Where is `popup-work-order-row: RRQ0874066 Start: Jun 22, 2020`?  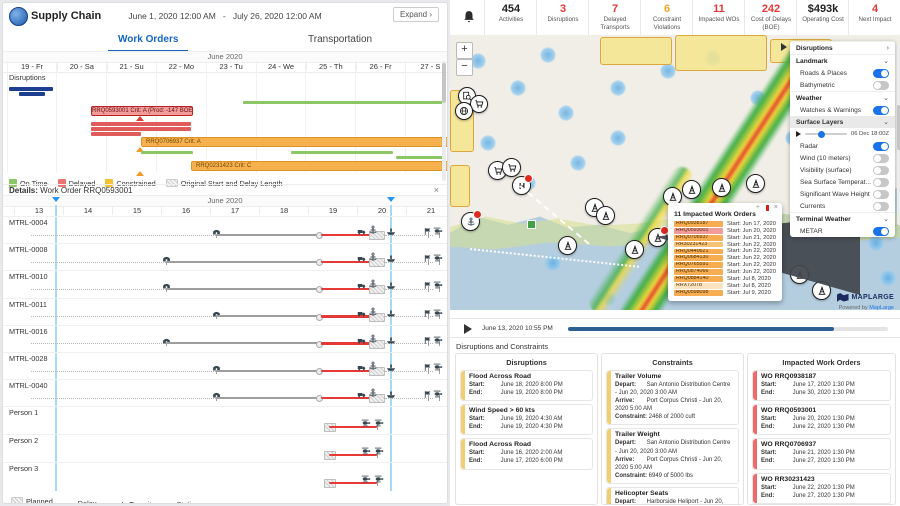 popup-work-order-row: RRQ0874066 Start: Jun 22, 2020 is located at coordinates (726, 272).